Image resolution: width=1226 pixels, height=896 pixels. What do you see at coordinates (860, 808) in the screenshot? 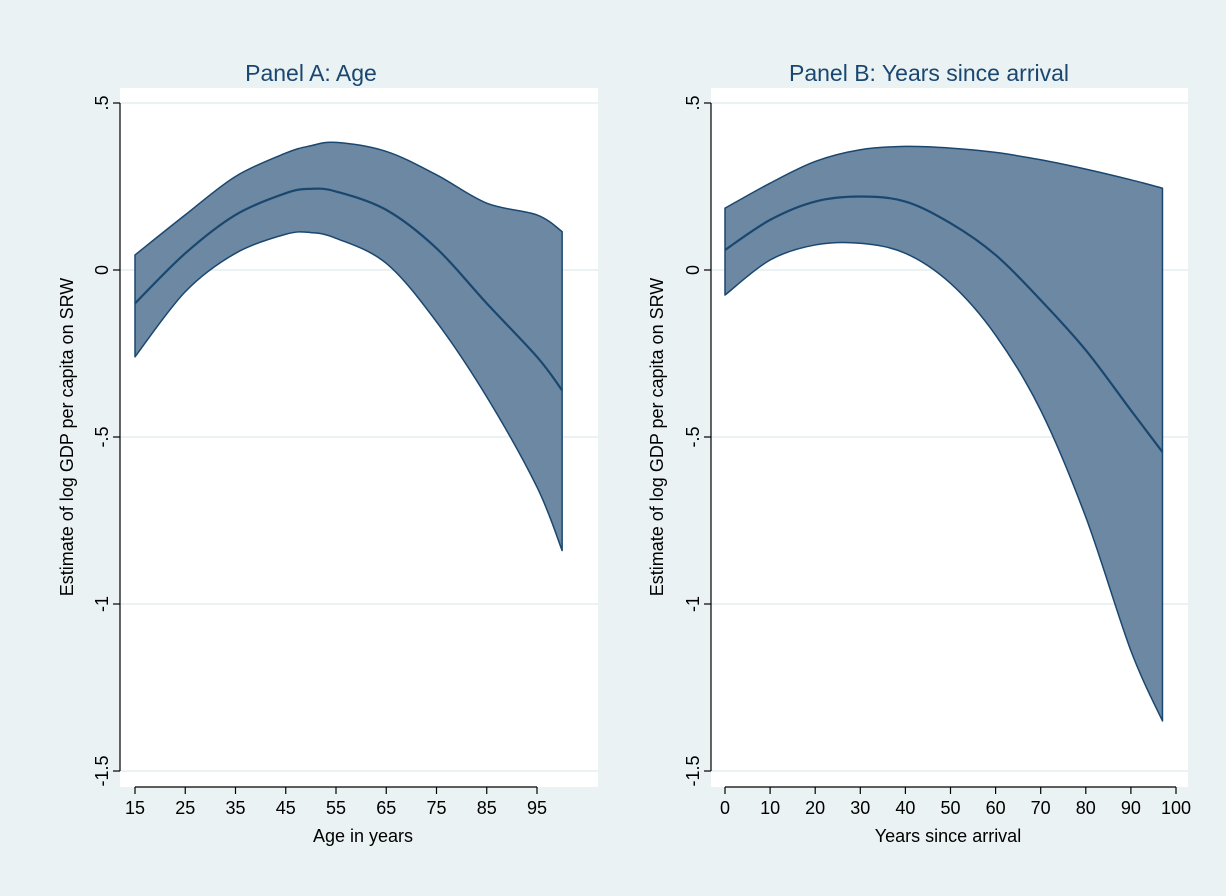
I see `panel-b-x-tick-label: 30` at bounding box center [860, 808].